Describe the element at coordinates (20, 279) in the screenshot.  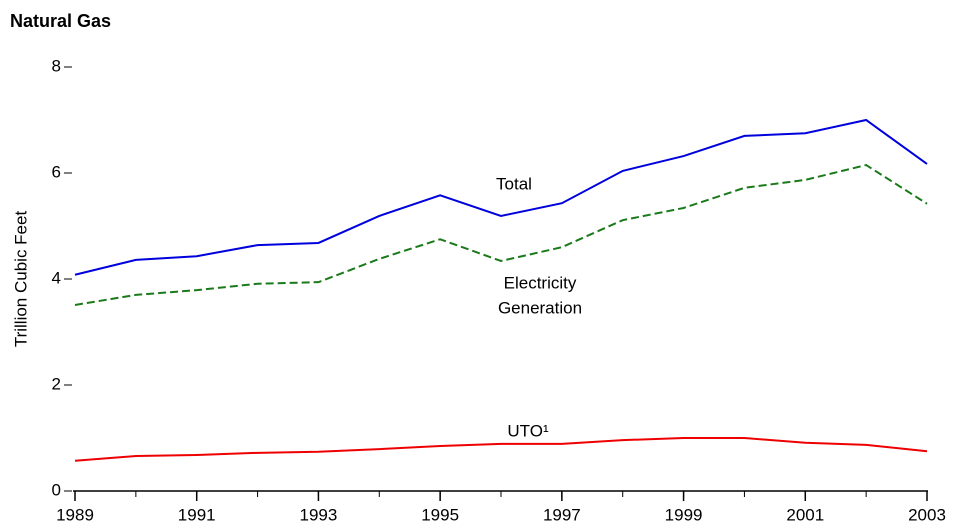
I see `y-axis-label: Trillion Cubic Feet` at that location.